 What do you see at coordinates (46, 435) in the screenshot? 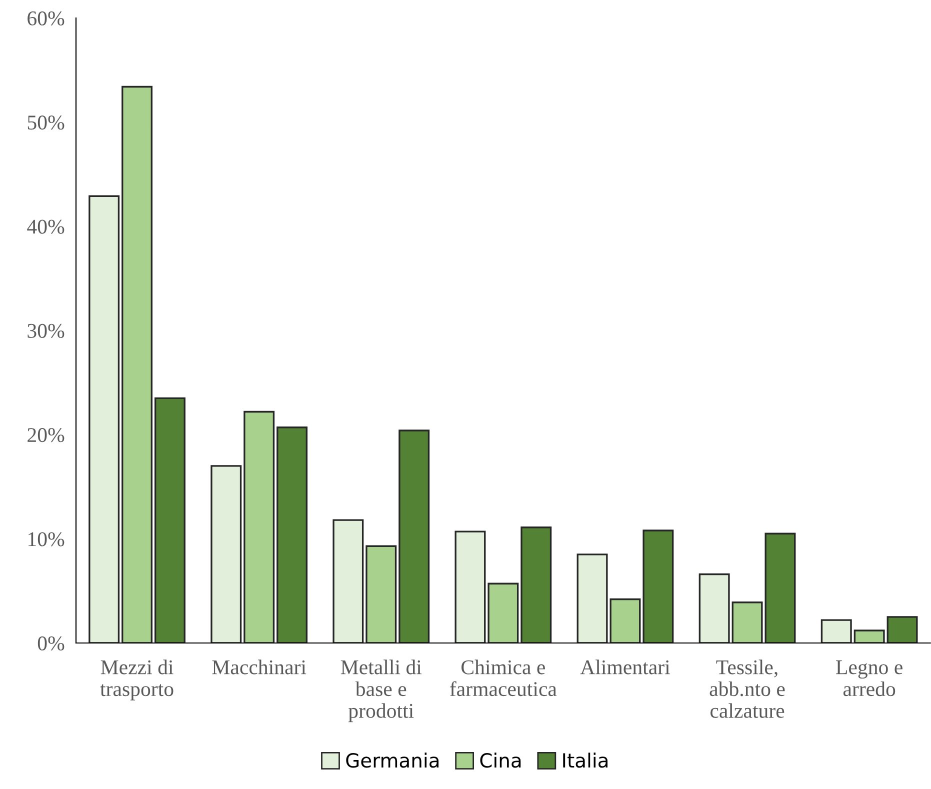
I see `y-tick-label: 20%` at bounding box center [46, 435].